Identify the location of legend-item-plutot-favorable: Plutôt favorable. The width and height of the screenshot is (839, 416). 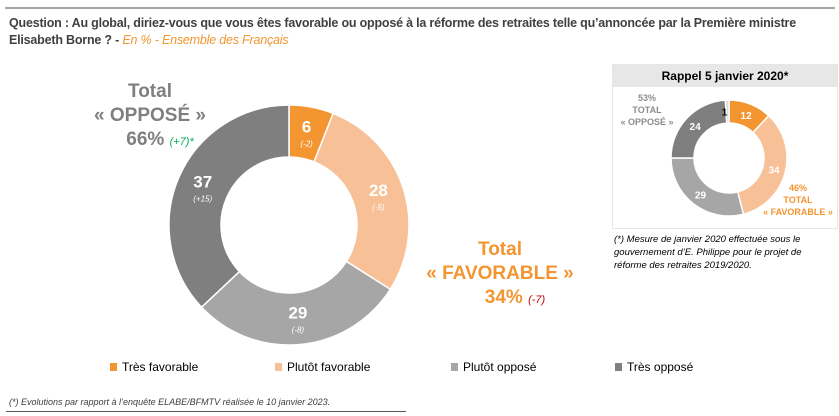
(322, 367).